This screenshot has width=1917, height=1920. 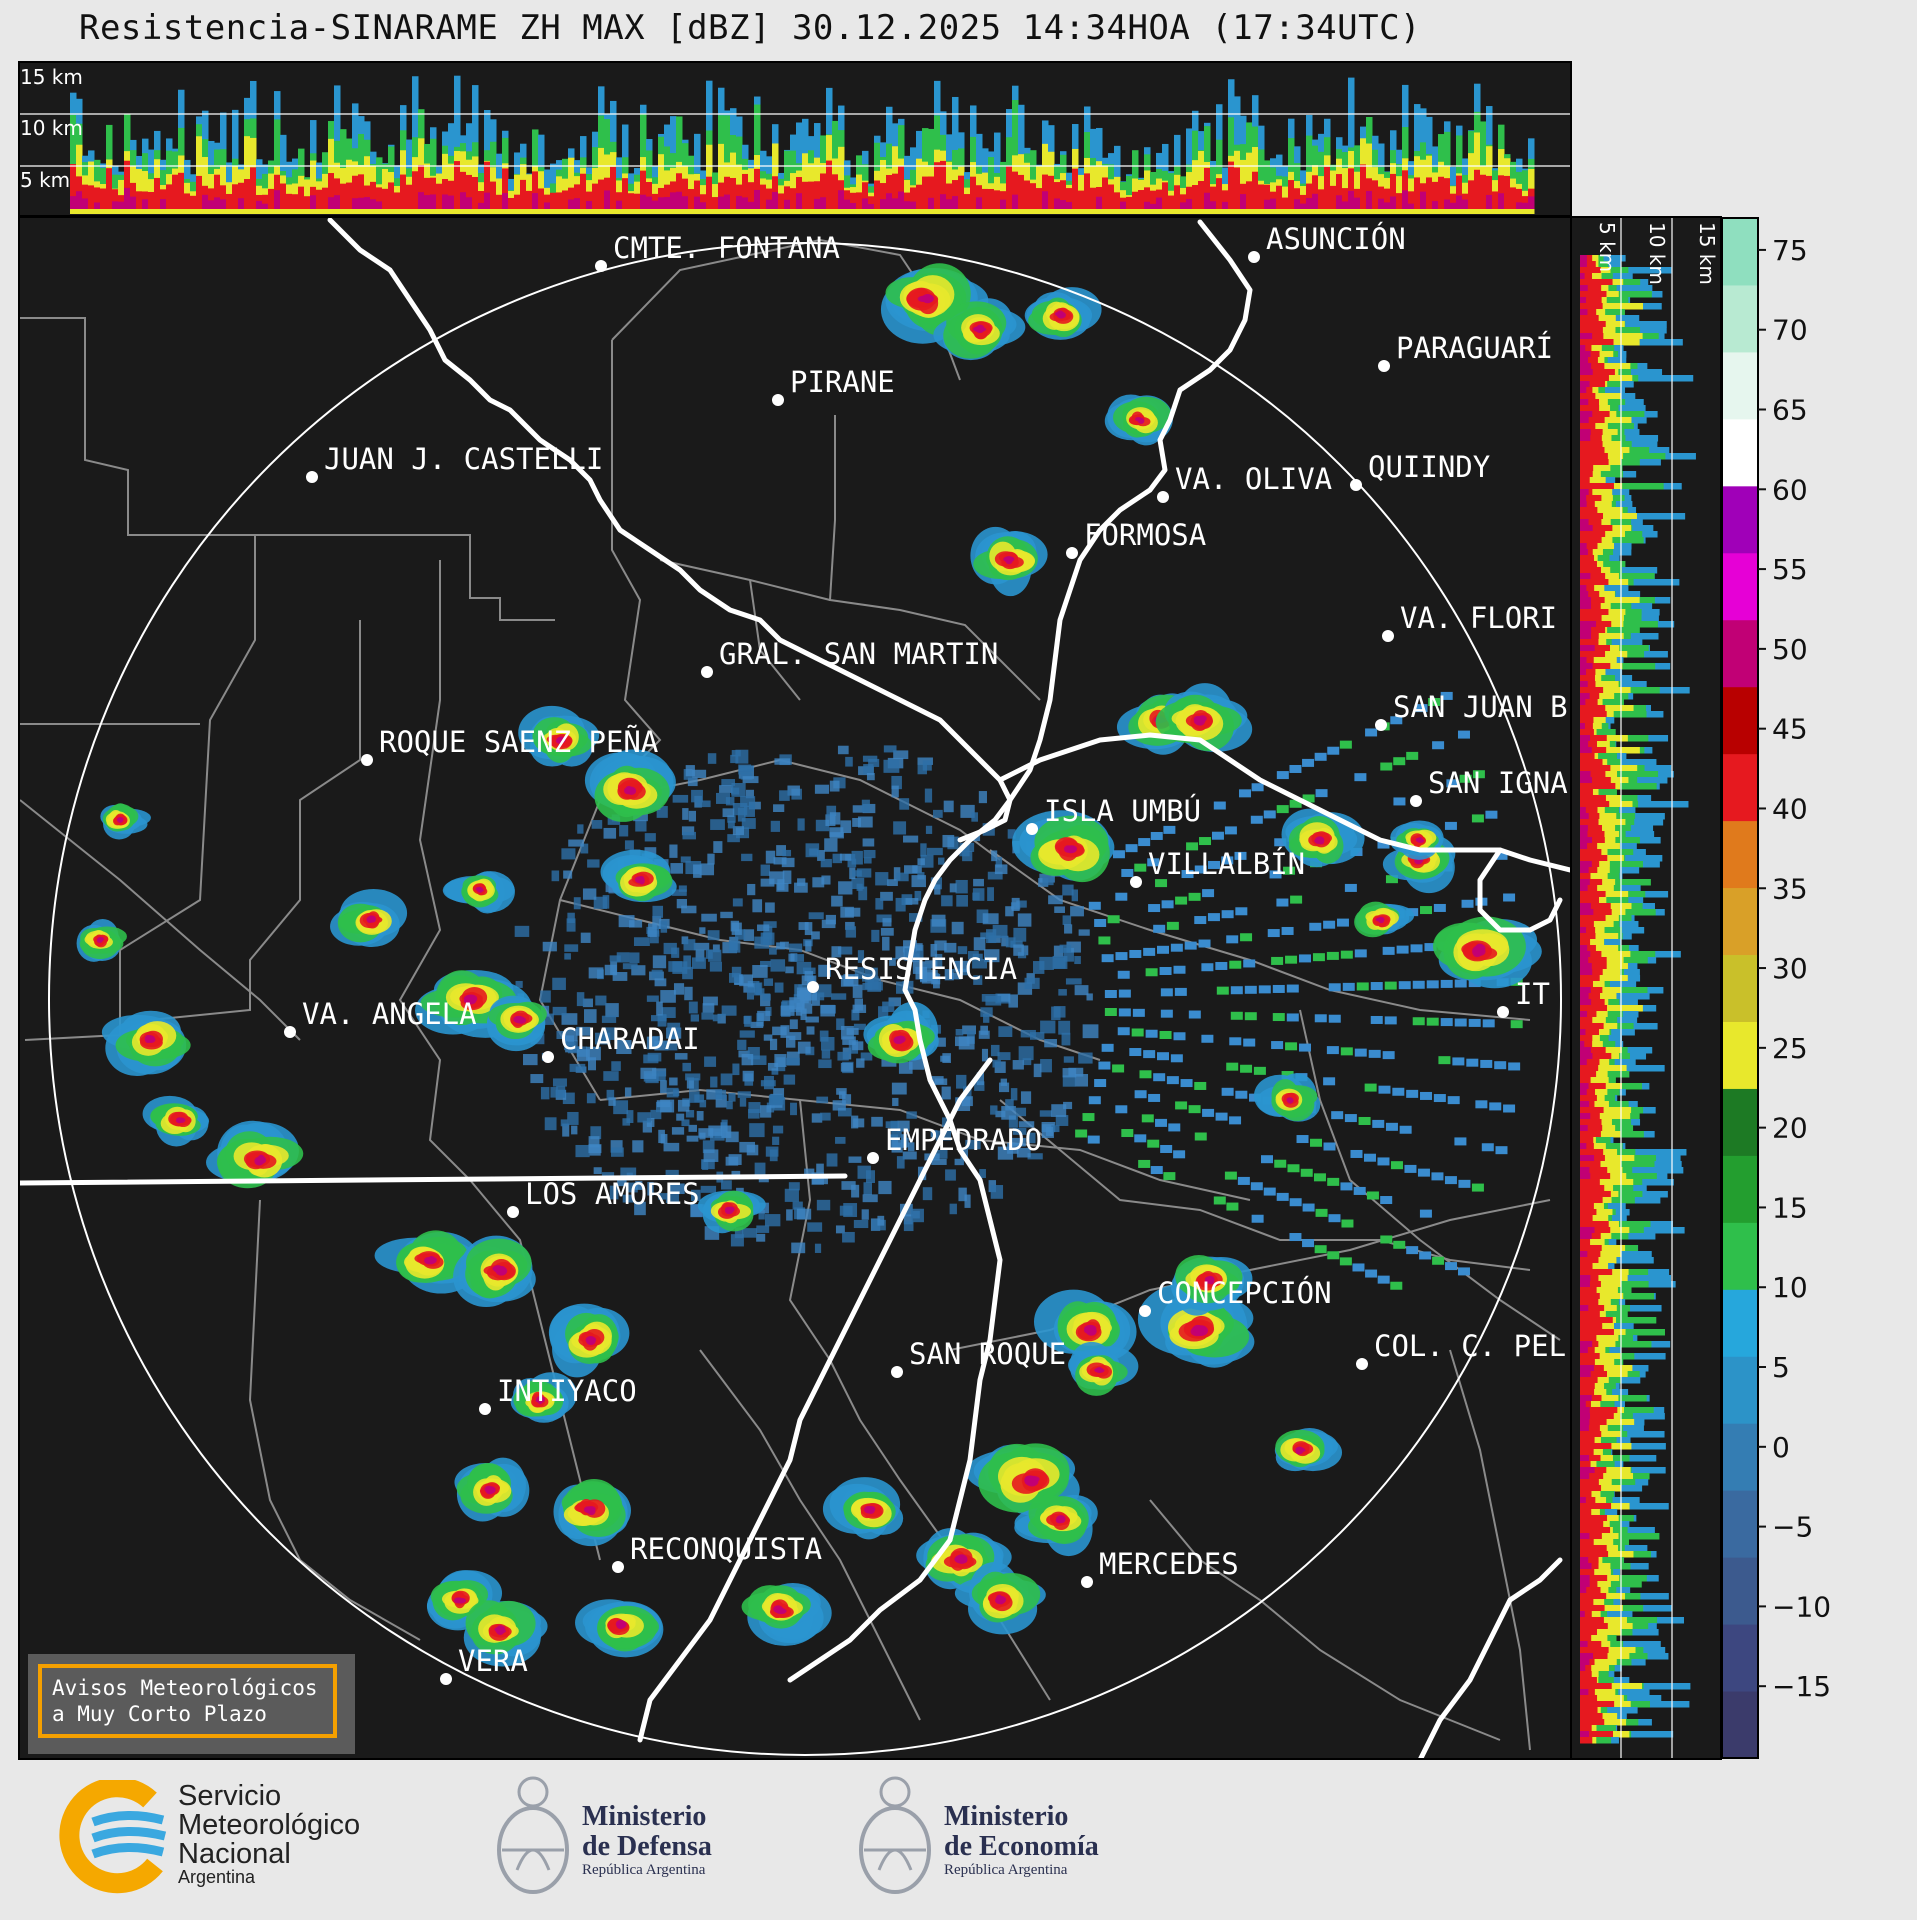 I want to click on city-marker: VA. ANGELA, so click(x=380, y=1017).